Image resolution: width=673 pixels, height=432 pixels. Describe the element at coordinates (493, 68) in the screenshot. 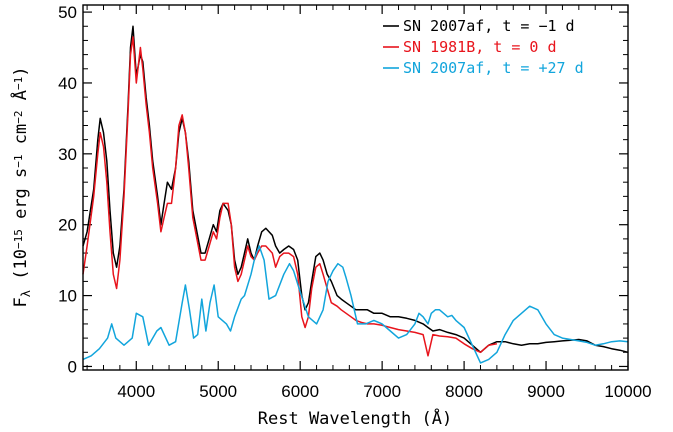

I see `legend-label-2: SN 2007af, t = +27 d` at that location.